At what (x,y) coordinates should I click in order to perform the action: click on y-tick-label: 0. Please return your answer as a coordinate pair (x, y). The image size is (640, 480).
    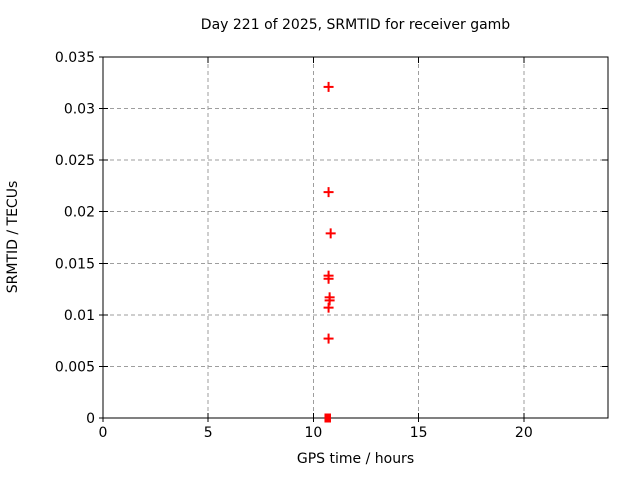
    Looking at the image, I should click on (90, 419).